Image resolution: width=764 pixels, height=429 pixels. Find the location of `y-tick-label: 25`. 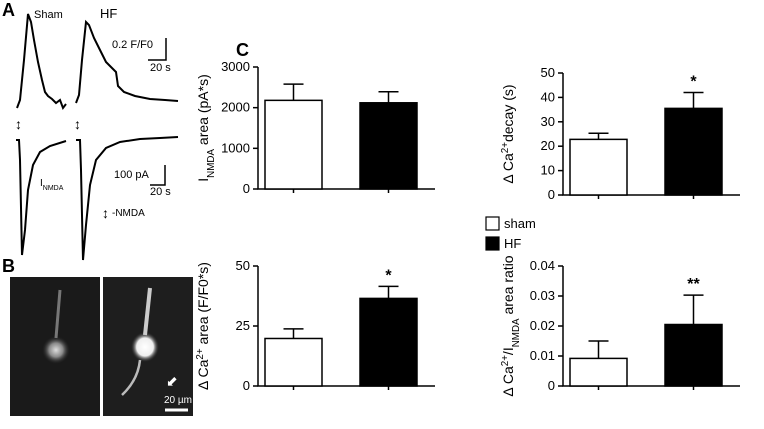

y-tick-label: 25 is located at coordinates (243, 325).